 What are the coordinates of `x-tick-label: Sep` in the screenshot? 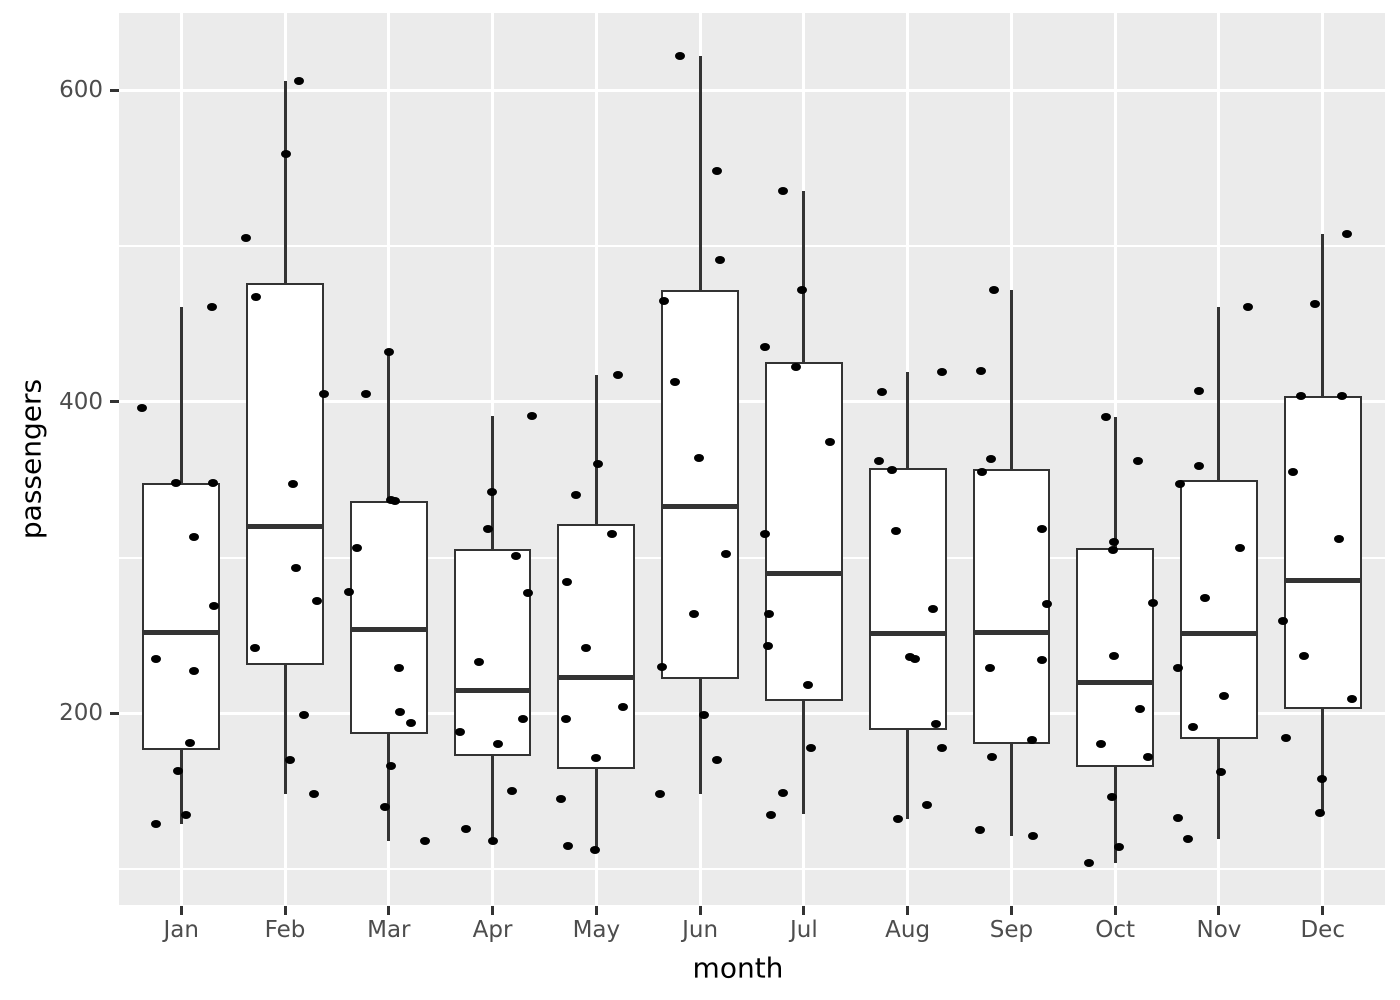 It's located at (1011, 930).